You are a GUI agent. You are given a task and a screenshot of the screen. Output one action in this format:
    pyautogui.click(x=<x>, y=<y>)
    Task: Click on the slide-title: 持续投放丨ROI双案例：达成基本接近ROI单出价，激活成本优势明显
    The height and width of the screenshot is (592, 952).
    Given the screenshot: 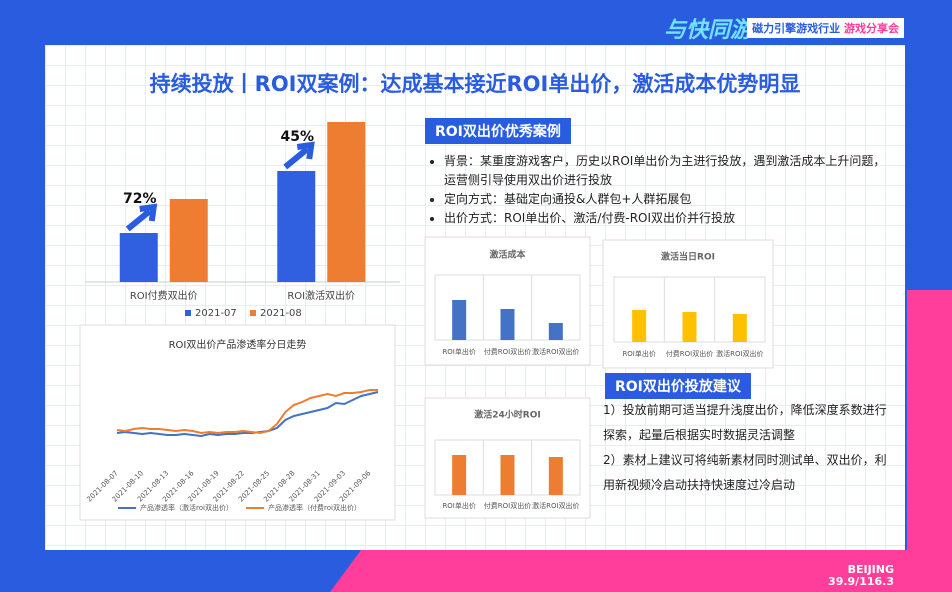 What is the action you would take?
    pyautogui.click(x=475, y=84)
    